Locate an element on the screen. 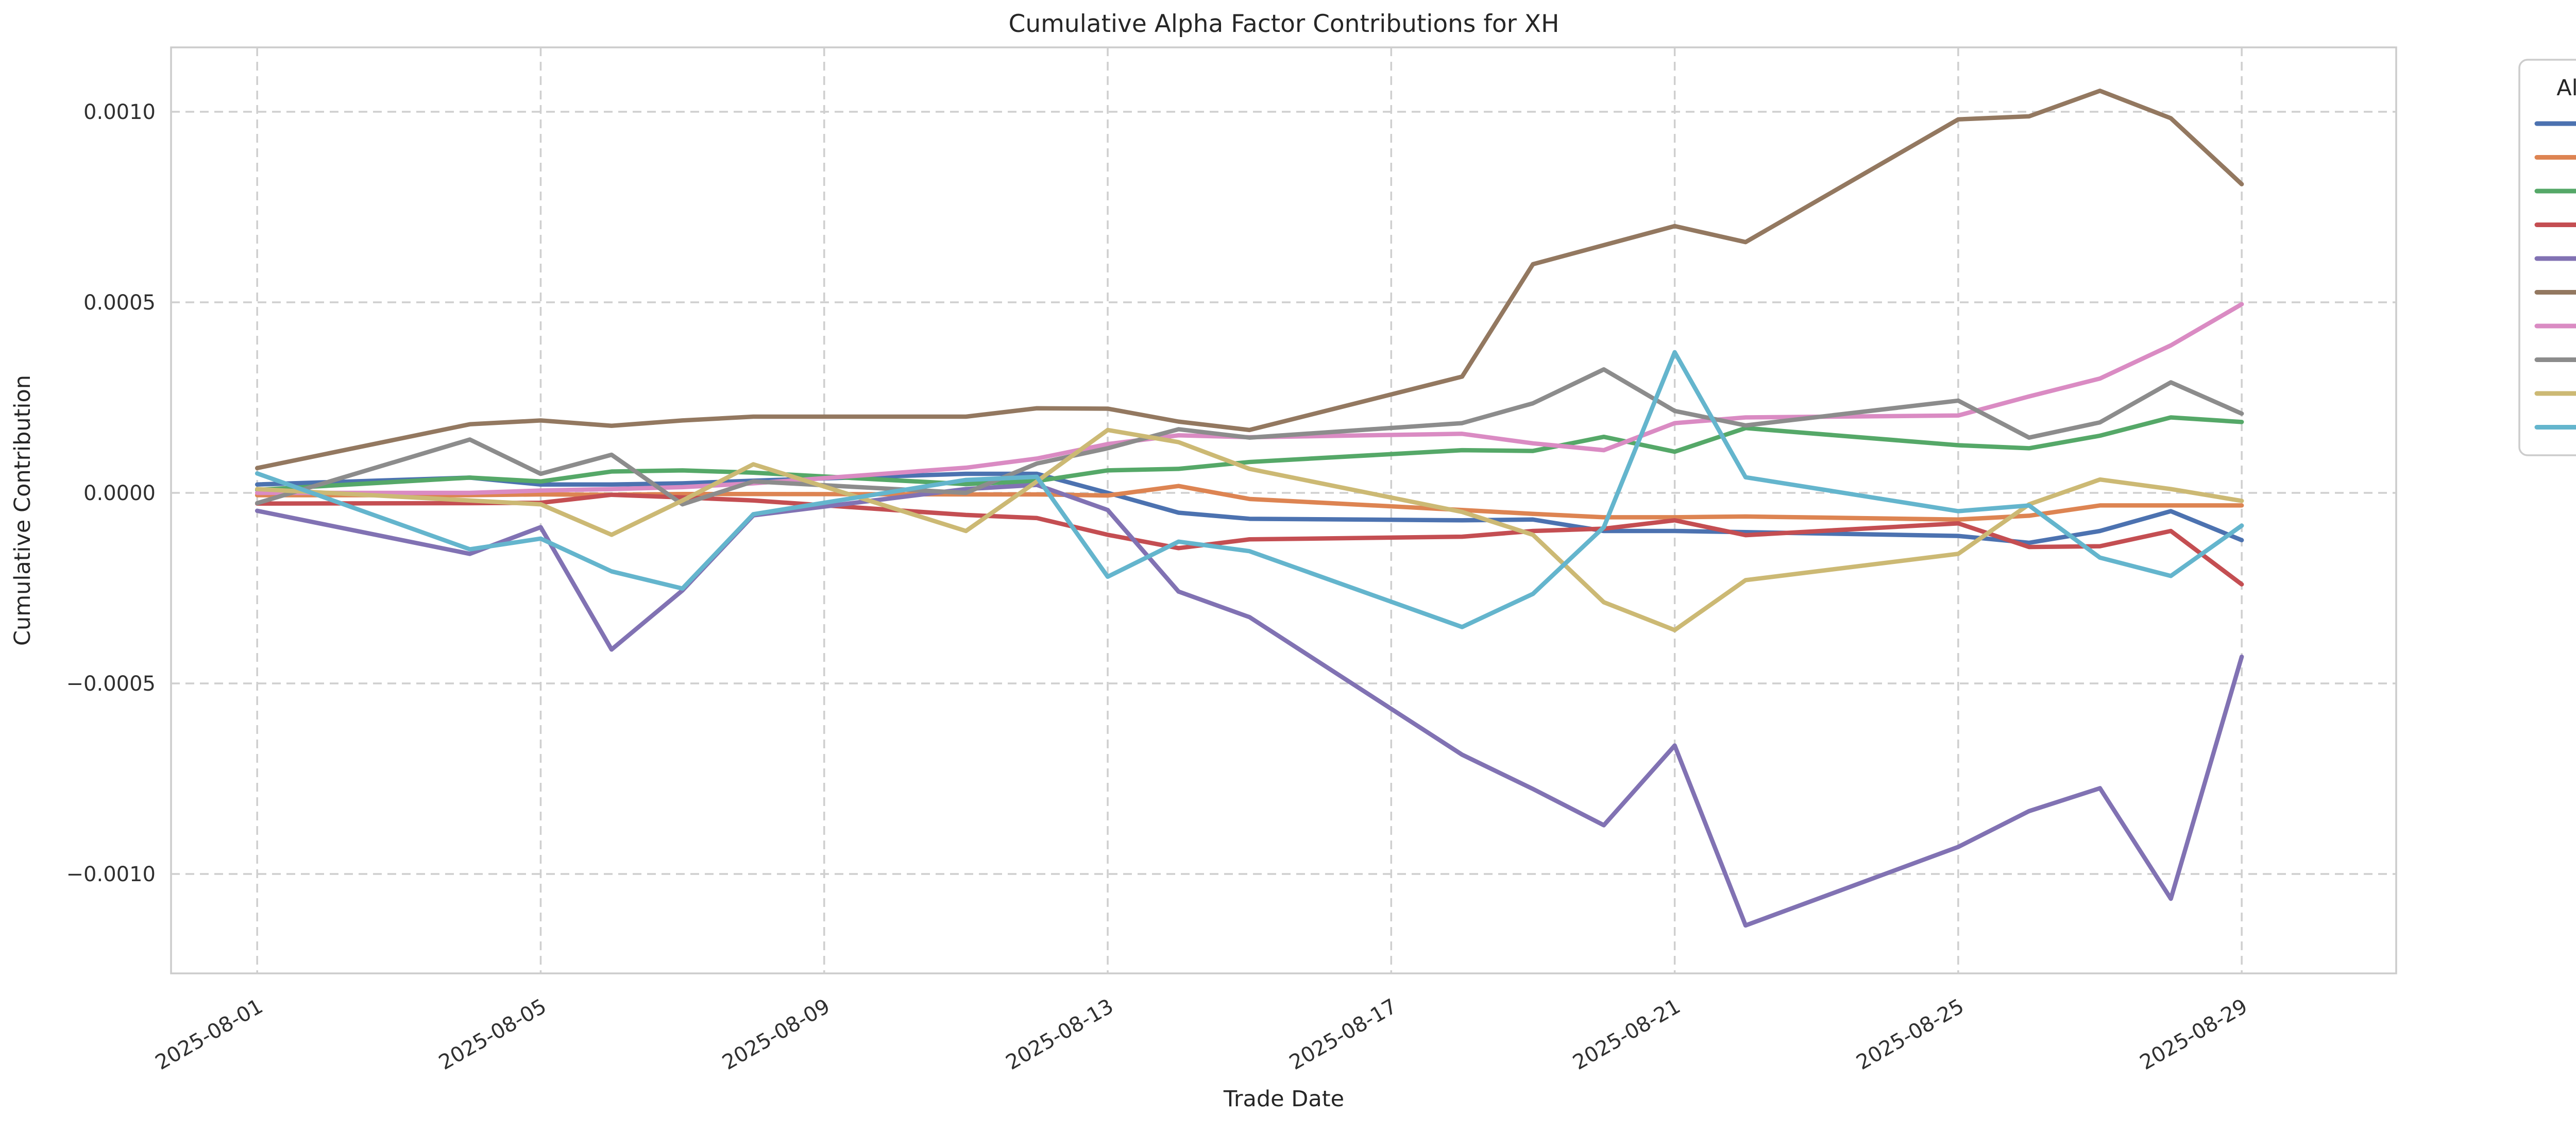 This screenshot has width=2576, height=1132. x-tick-label: 2025-08-25 is located at coordinates (1910, 1034).